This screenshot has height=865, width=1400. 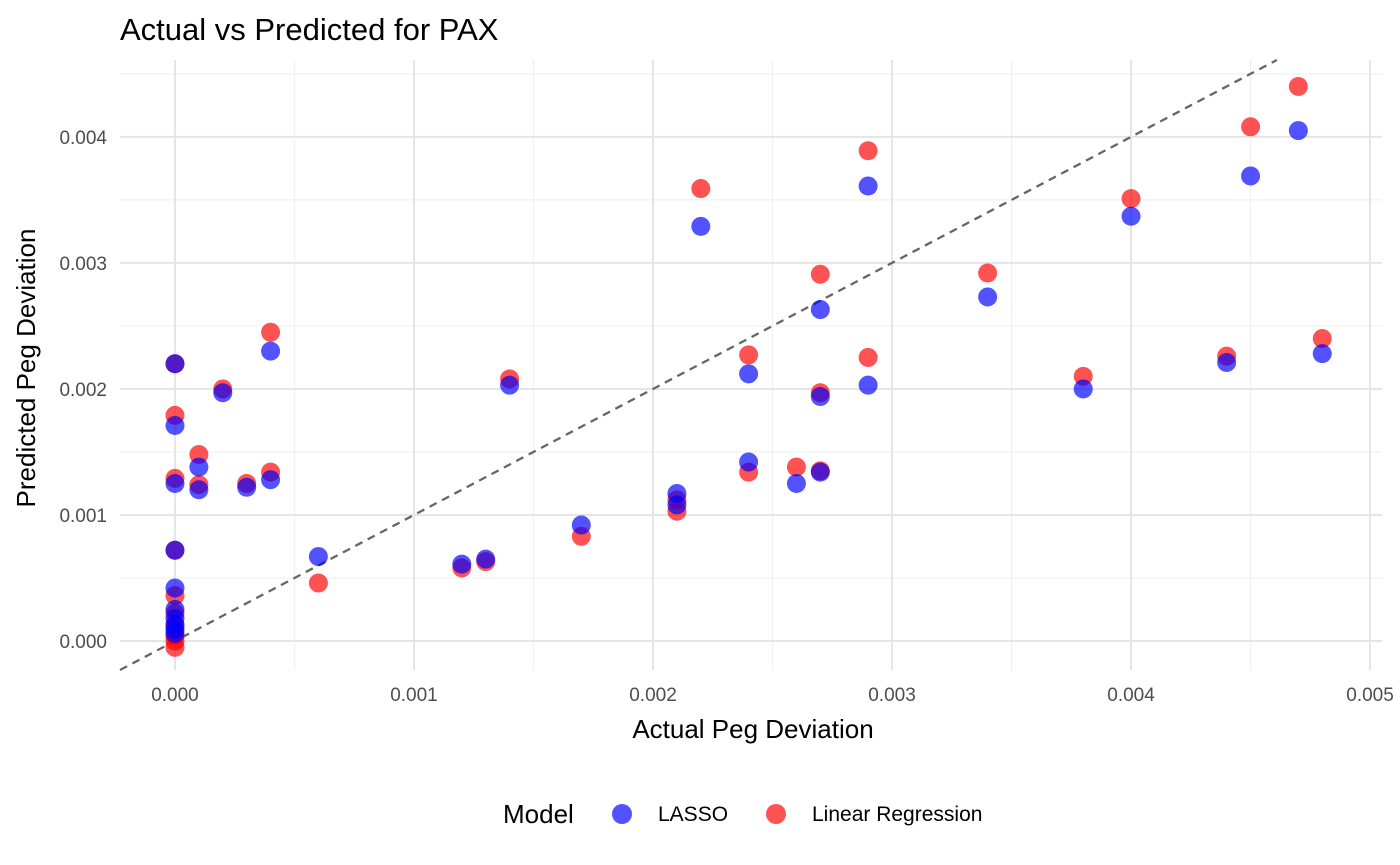 I want to click on x-tick-label: 0.000, so click(x=175, y=695).